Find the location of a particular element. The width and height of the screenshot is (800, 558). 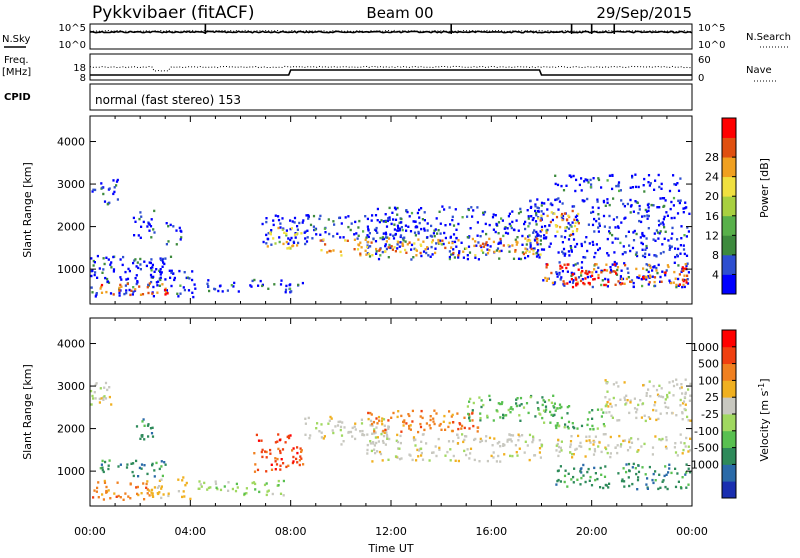

y-tick-label-3: 4000 is located at coordinates (71, 344).